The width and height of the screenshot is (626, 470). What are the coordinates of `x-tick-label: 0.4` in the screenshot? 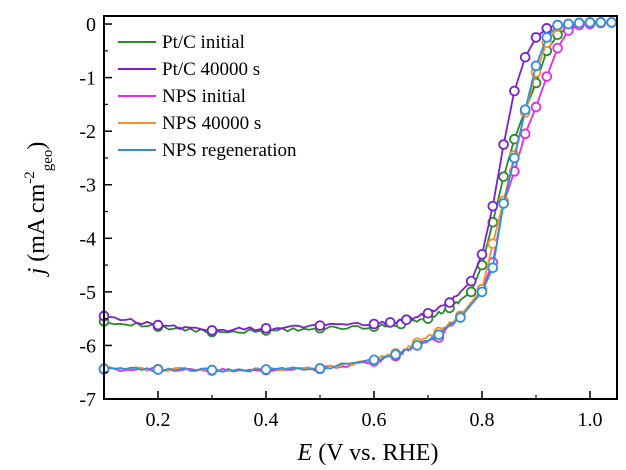 It's located at (266, 420).